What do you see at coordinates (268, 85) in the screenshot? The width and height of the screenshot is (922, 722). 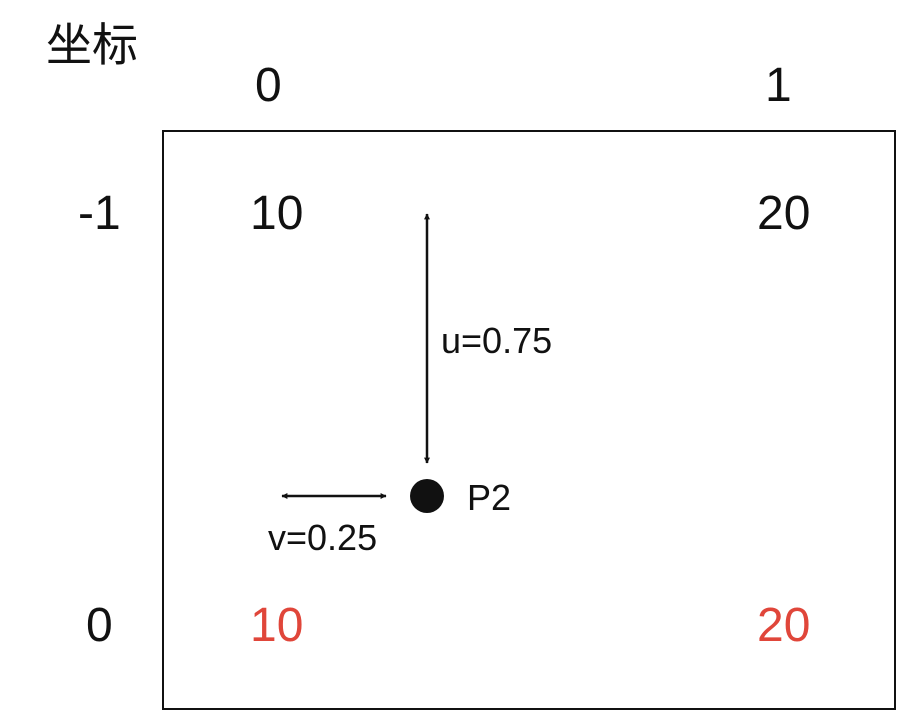 I see `column-label-0: 0` at bounding box center [268, 85].